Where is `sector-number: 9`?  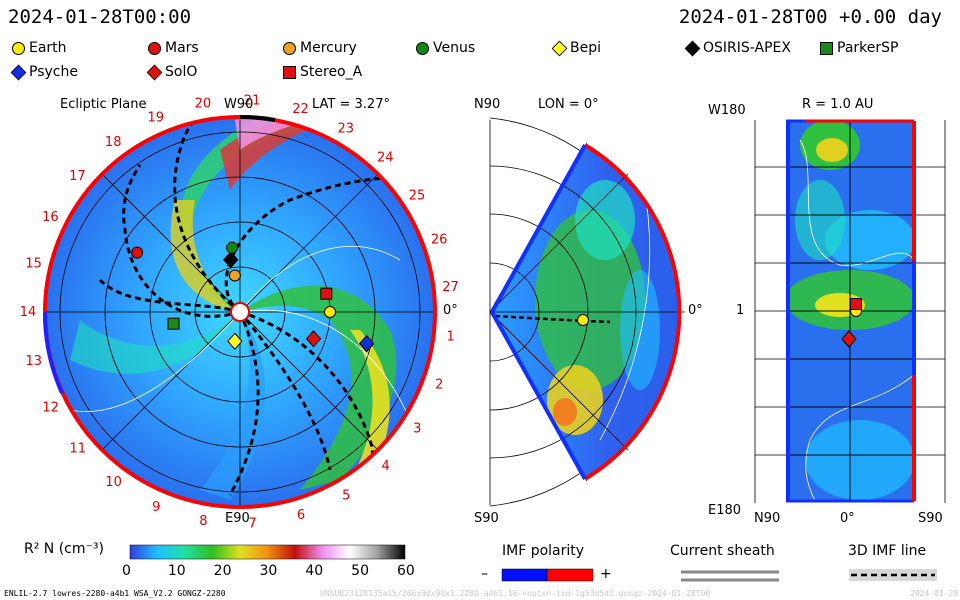
sector-number: 9 is located at coordinates (156, 507).